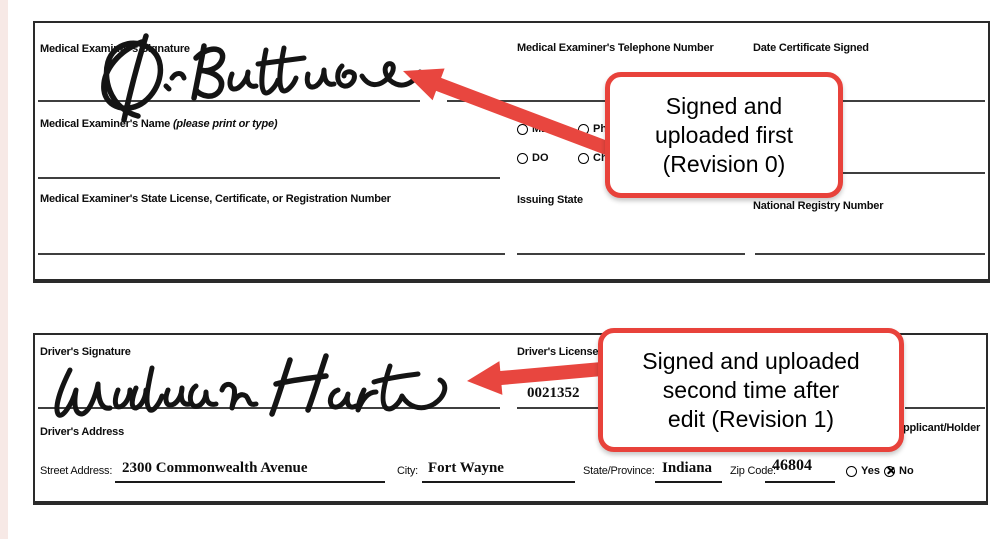 The image size is (1008, 539). I want to click on revision0-callout-line3: (Revision 0), so click(724, 163).